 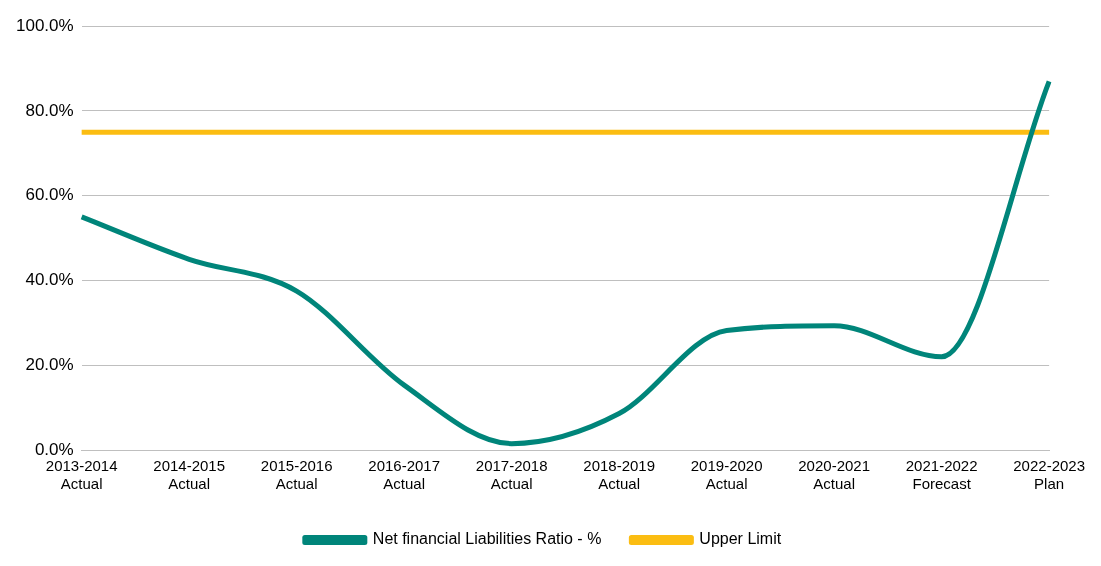 What do you see at coordinates (44, 25) in the screenshot?
I see `y-tick-label: 100.0%` at bounding box center [44, 25].